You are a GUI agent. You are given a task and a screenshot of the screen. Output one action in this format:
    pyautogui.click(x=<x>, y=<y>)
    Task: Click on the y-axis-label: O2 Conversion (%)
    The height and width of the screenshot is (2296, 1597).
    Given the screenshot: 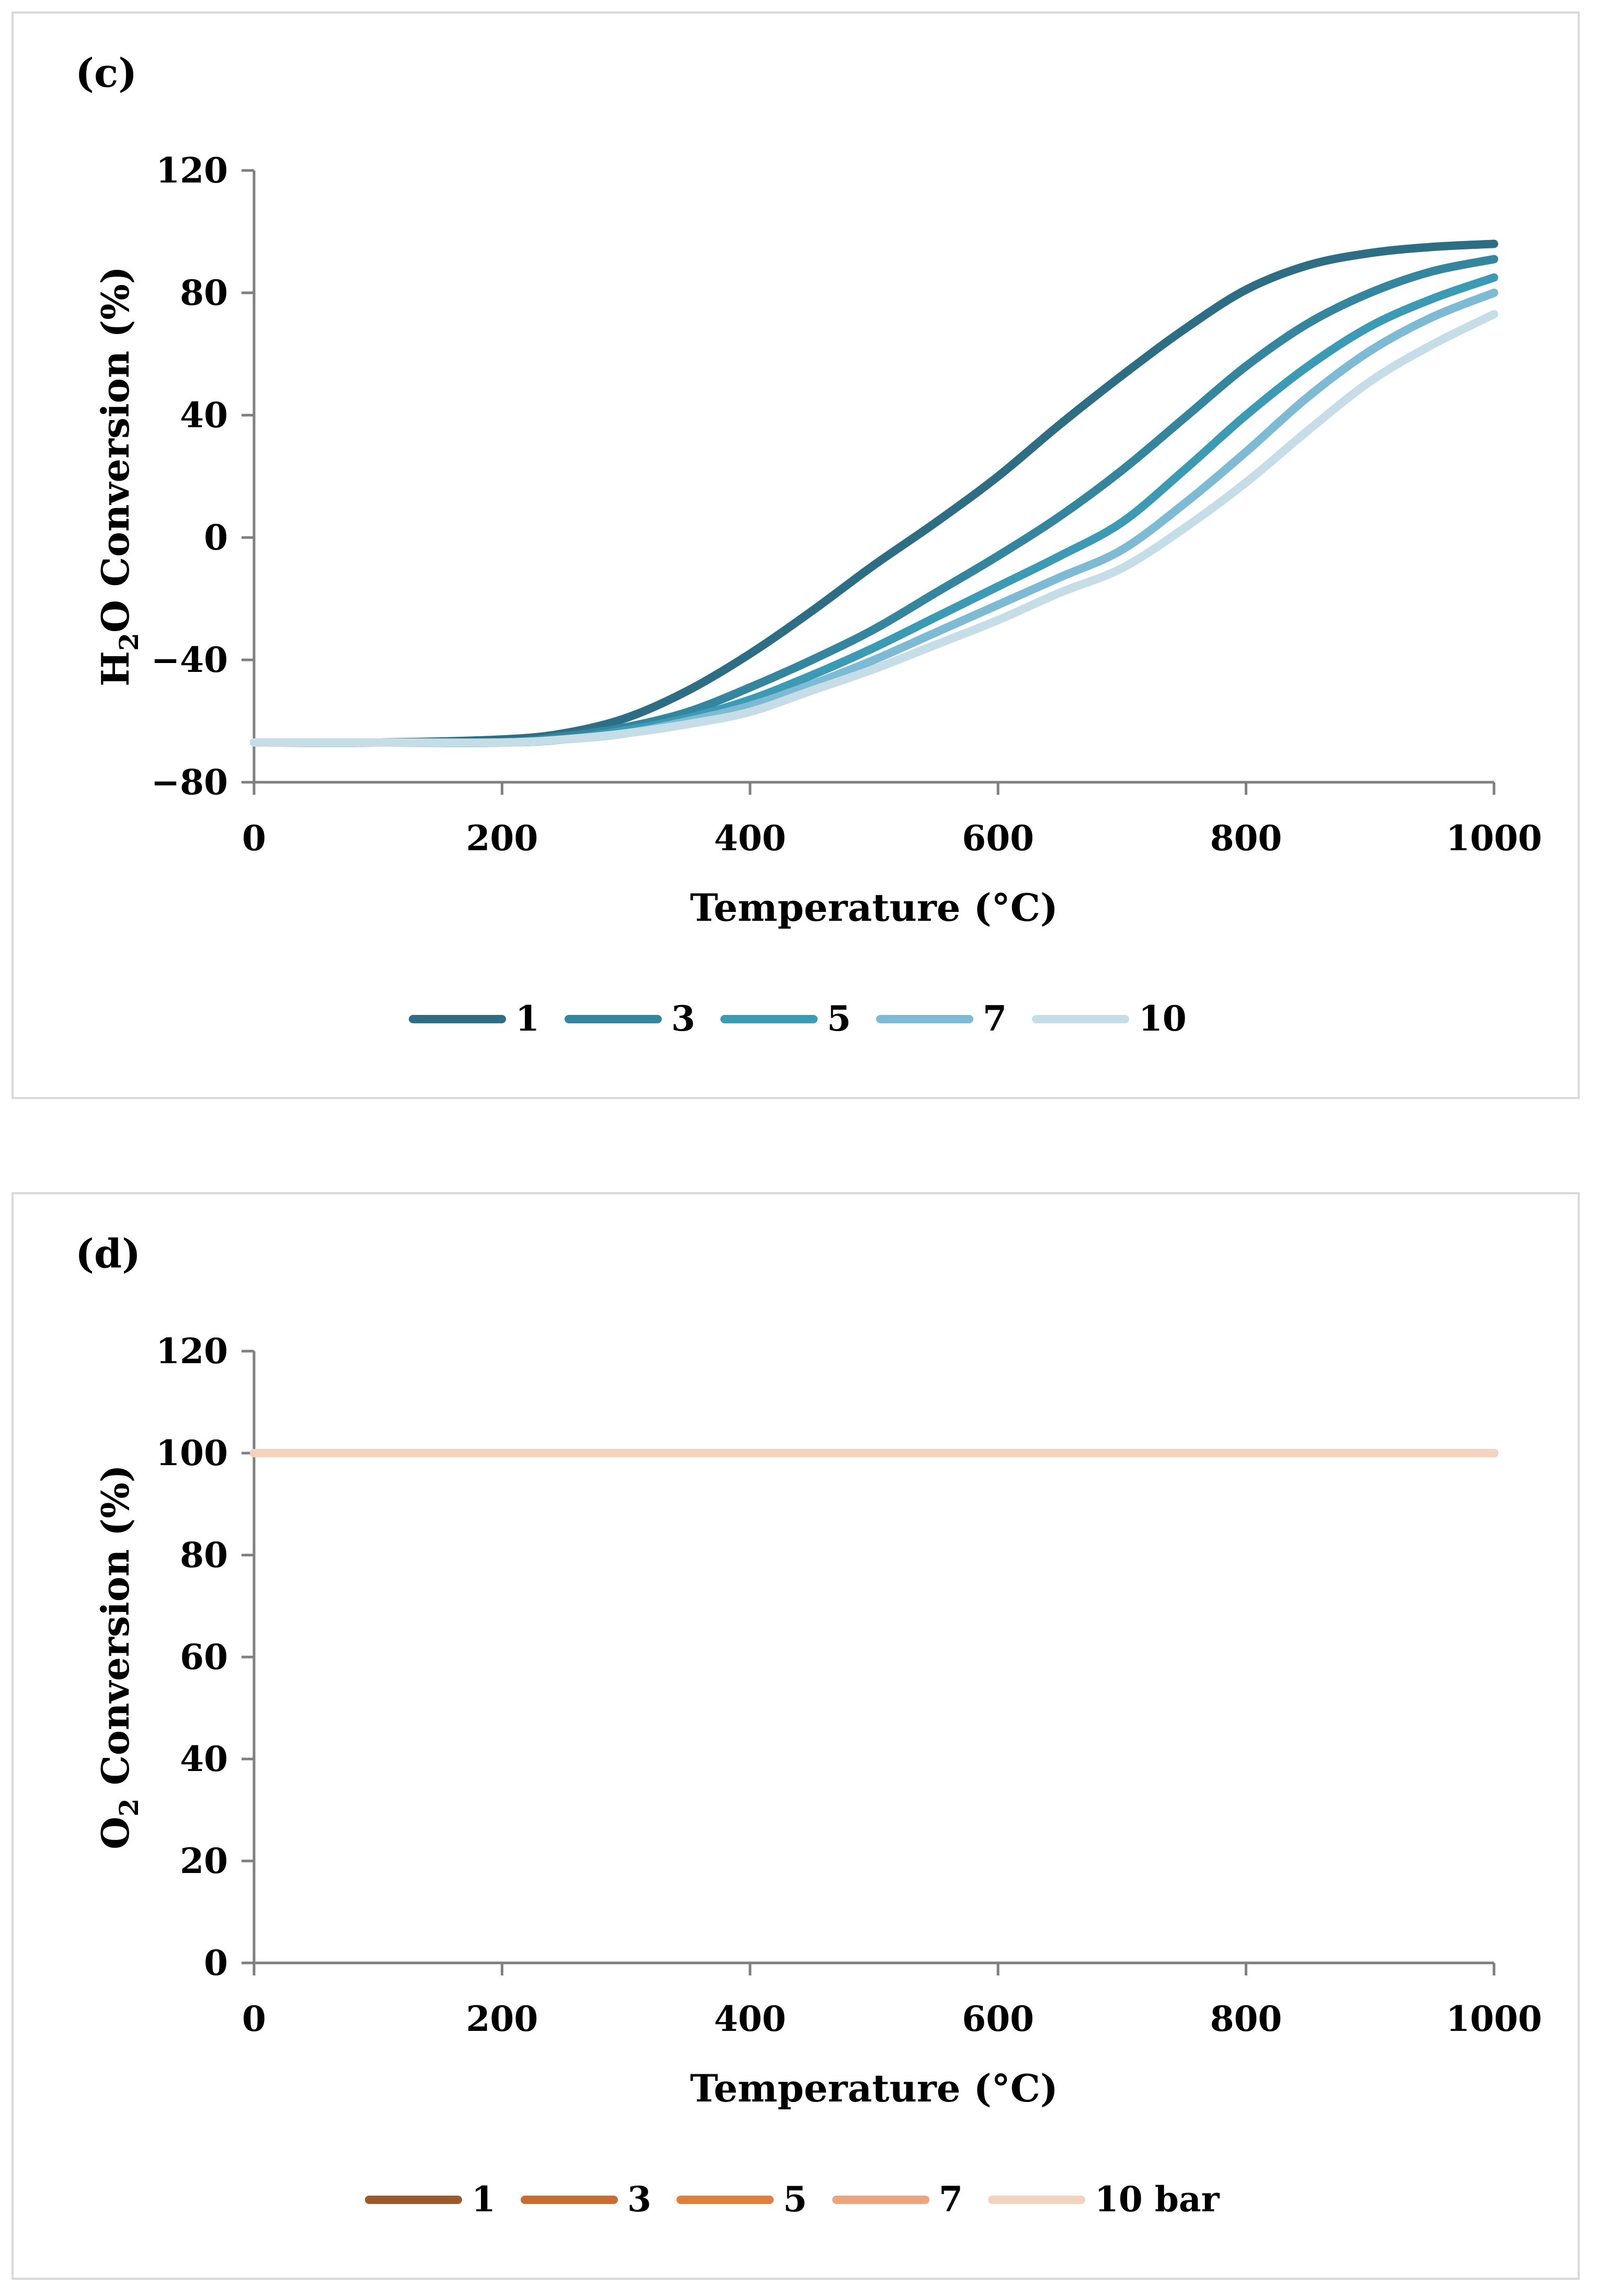 What is the action you would take?
    pyautogui.click(x=118, y=1657)
    